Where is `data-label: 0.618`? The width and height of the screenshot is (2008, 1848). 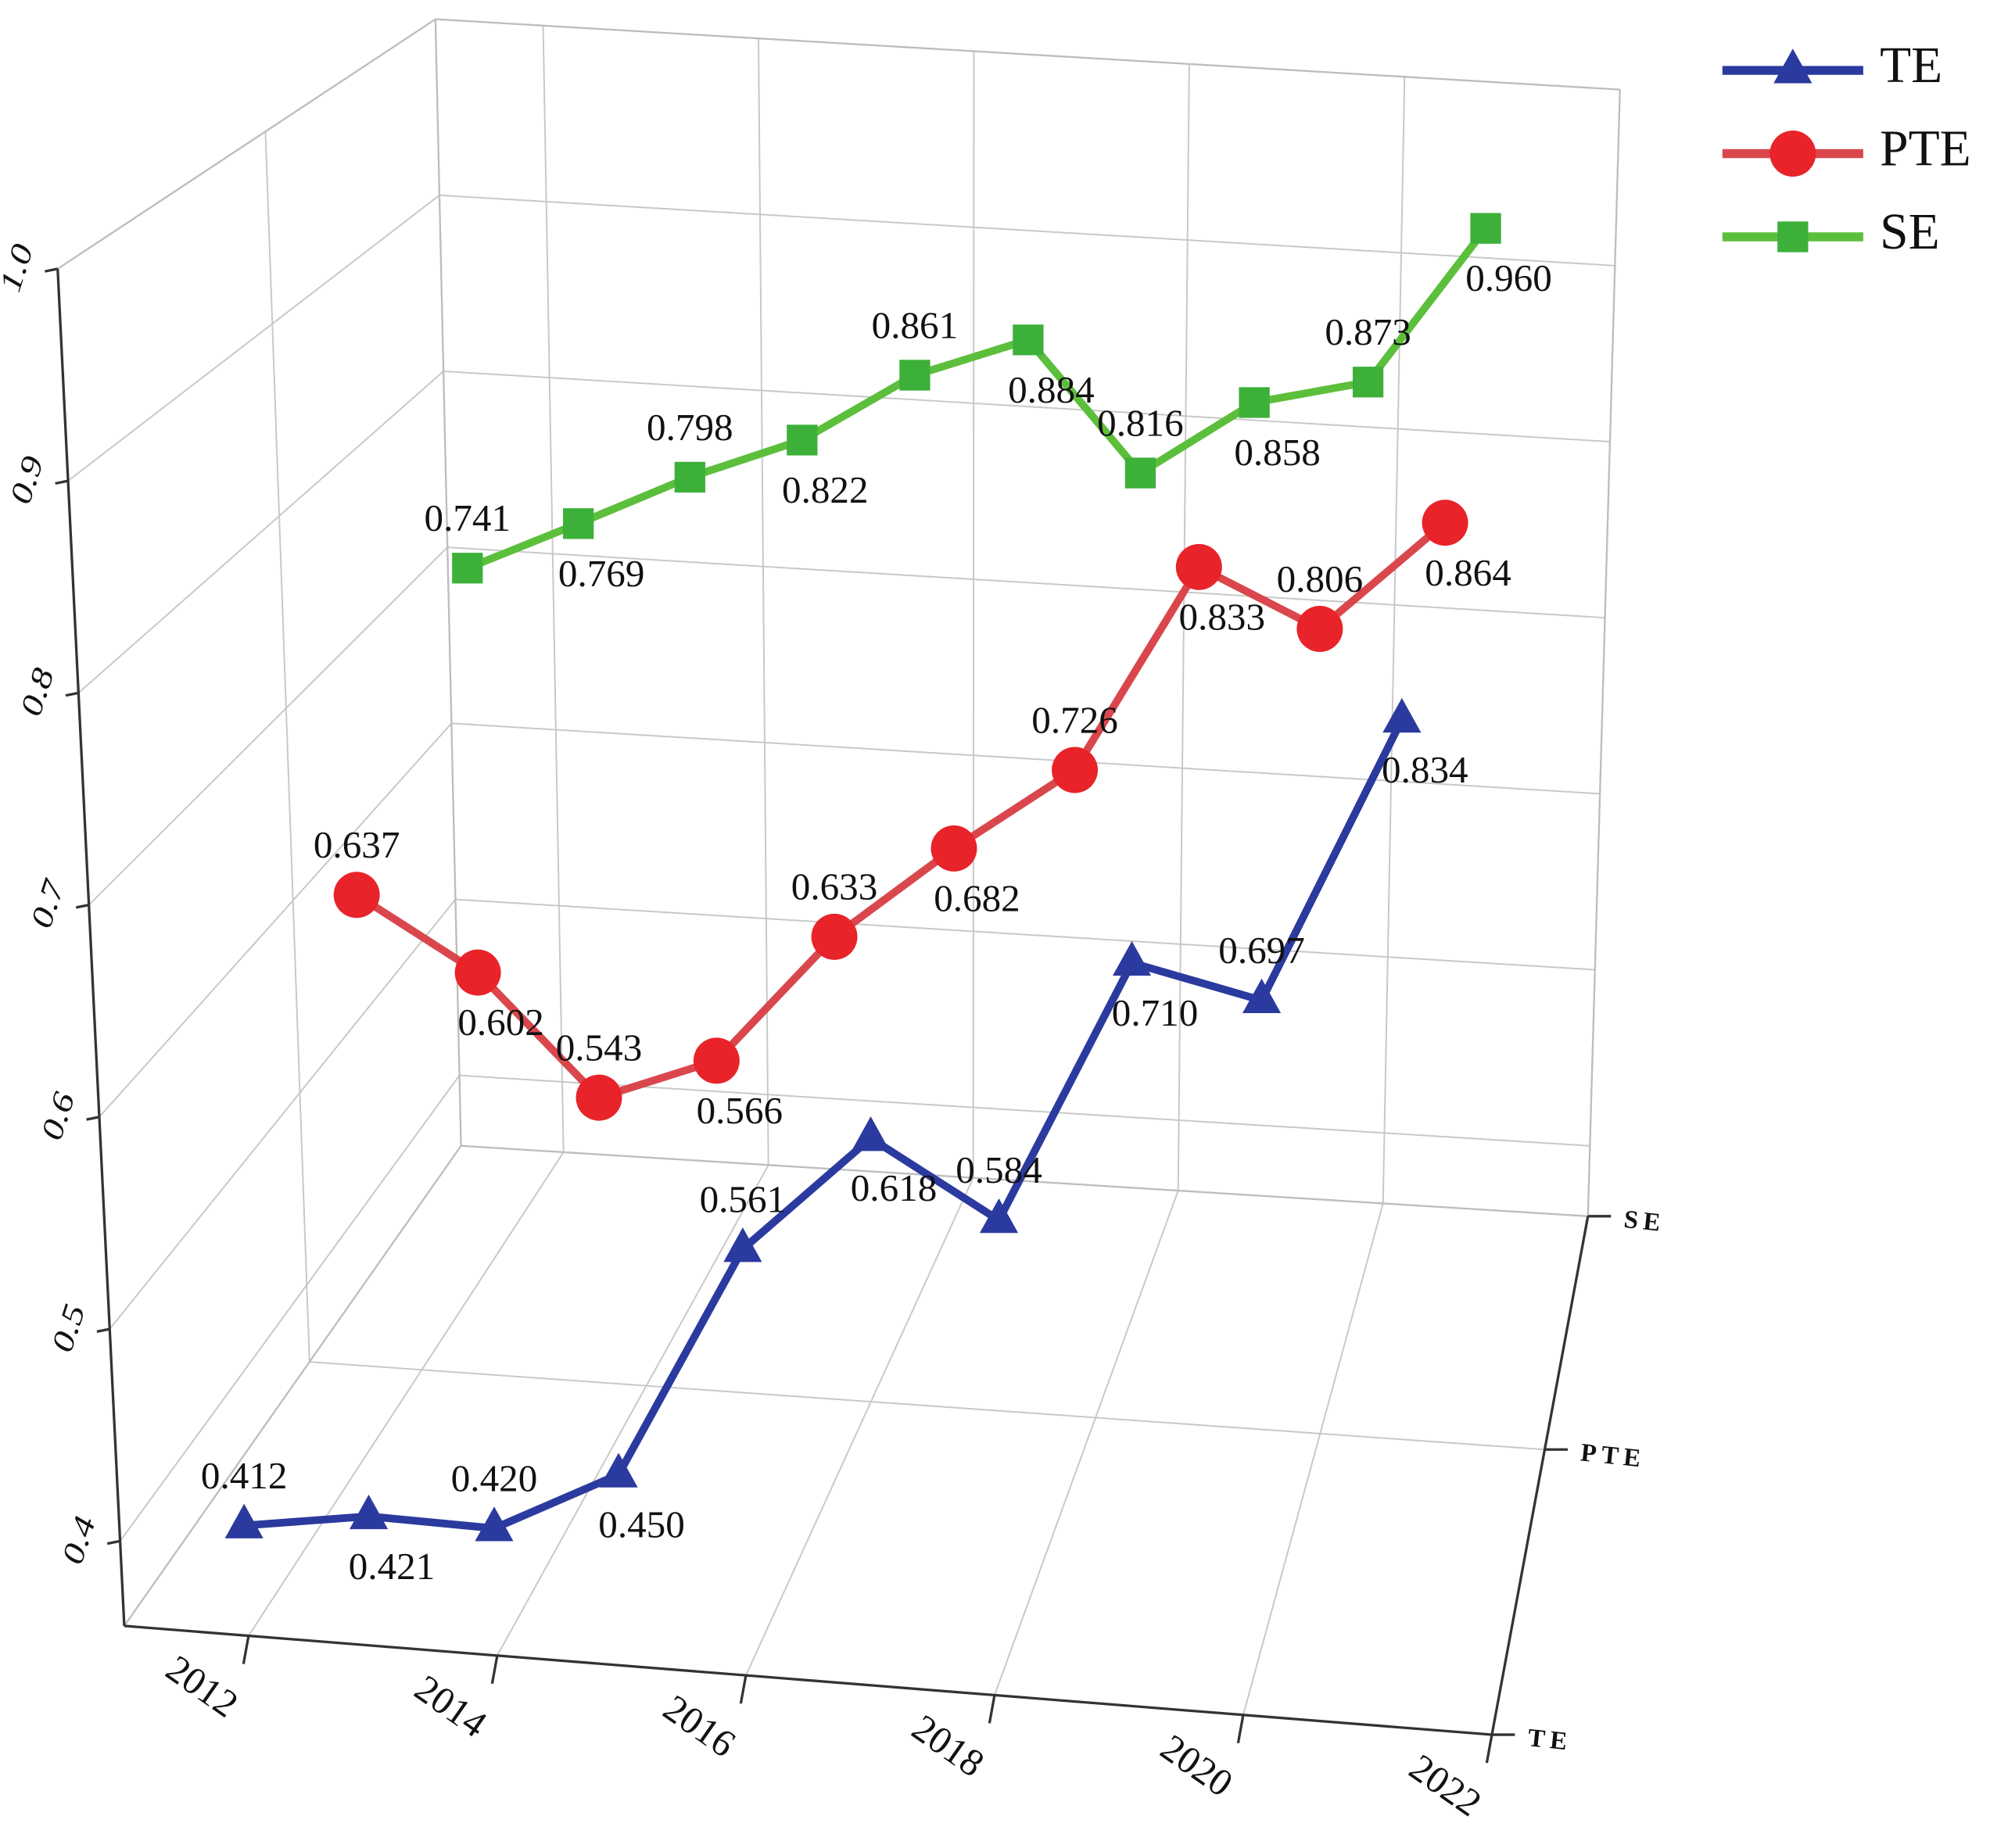 data-label: 0.618 is located at coordinates (894, 1187).